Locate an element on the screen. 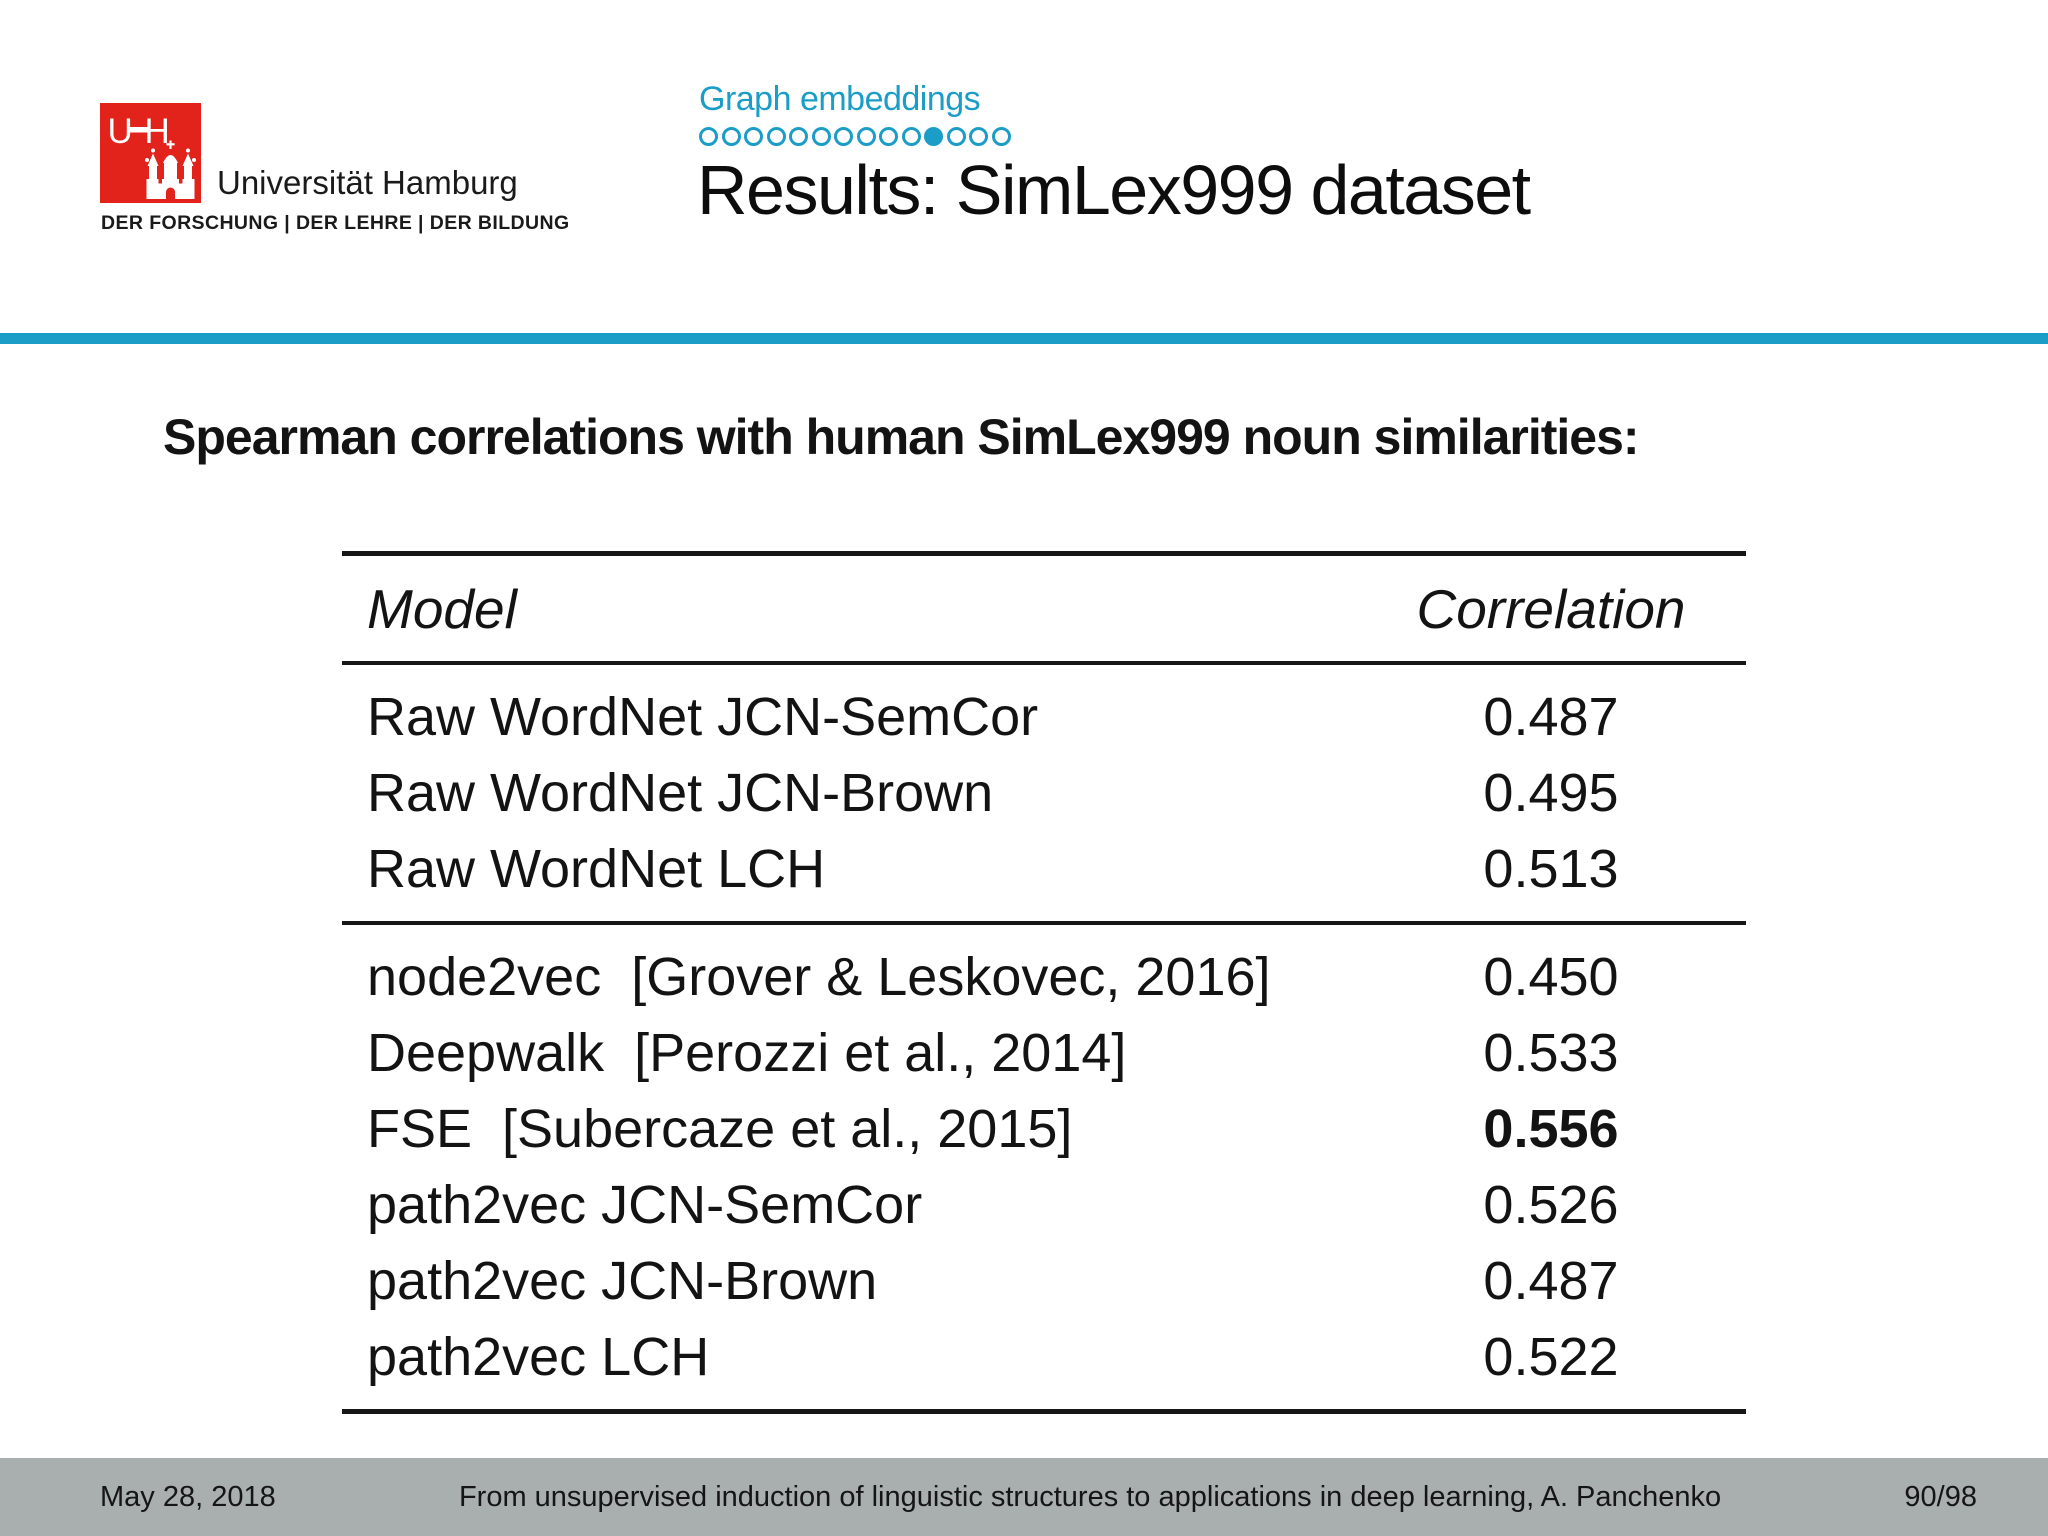 The image size is (2048, 1536). column-header-model: Model is located at coordinates (442, 608).